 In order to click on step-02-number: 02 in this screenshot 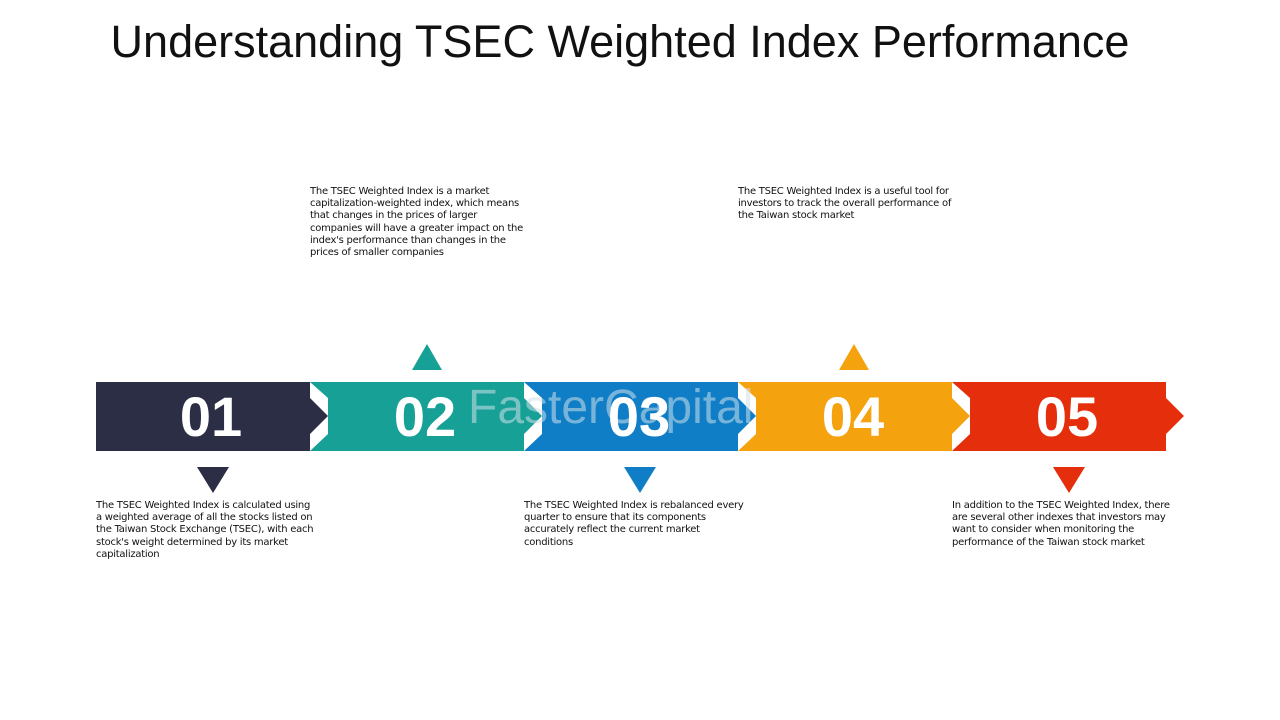, I will do `click(425, 416)`.